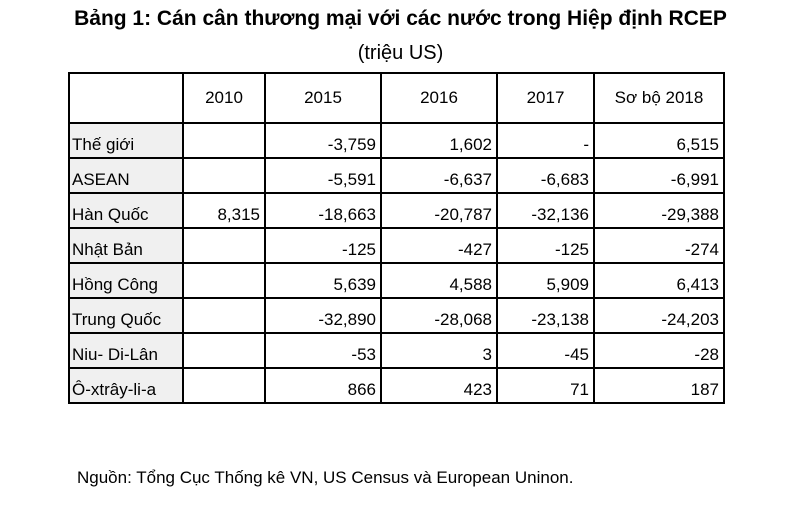  I want to click on row-label: Thế giới, so click(126, 140).